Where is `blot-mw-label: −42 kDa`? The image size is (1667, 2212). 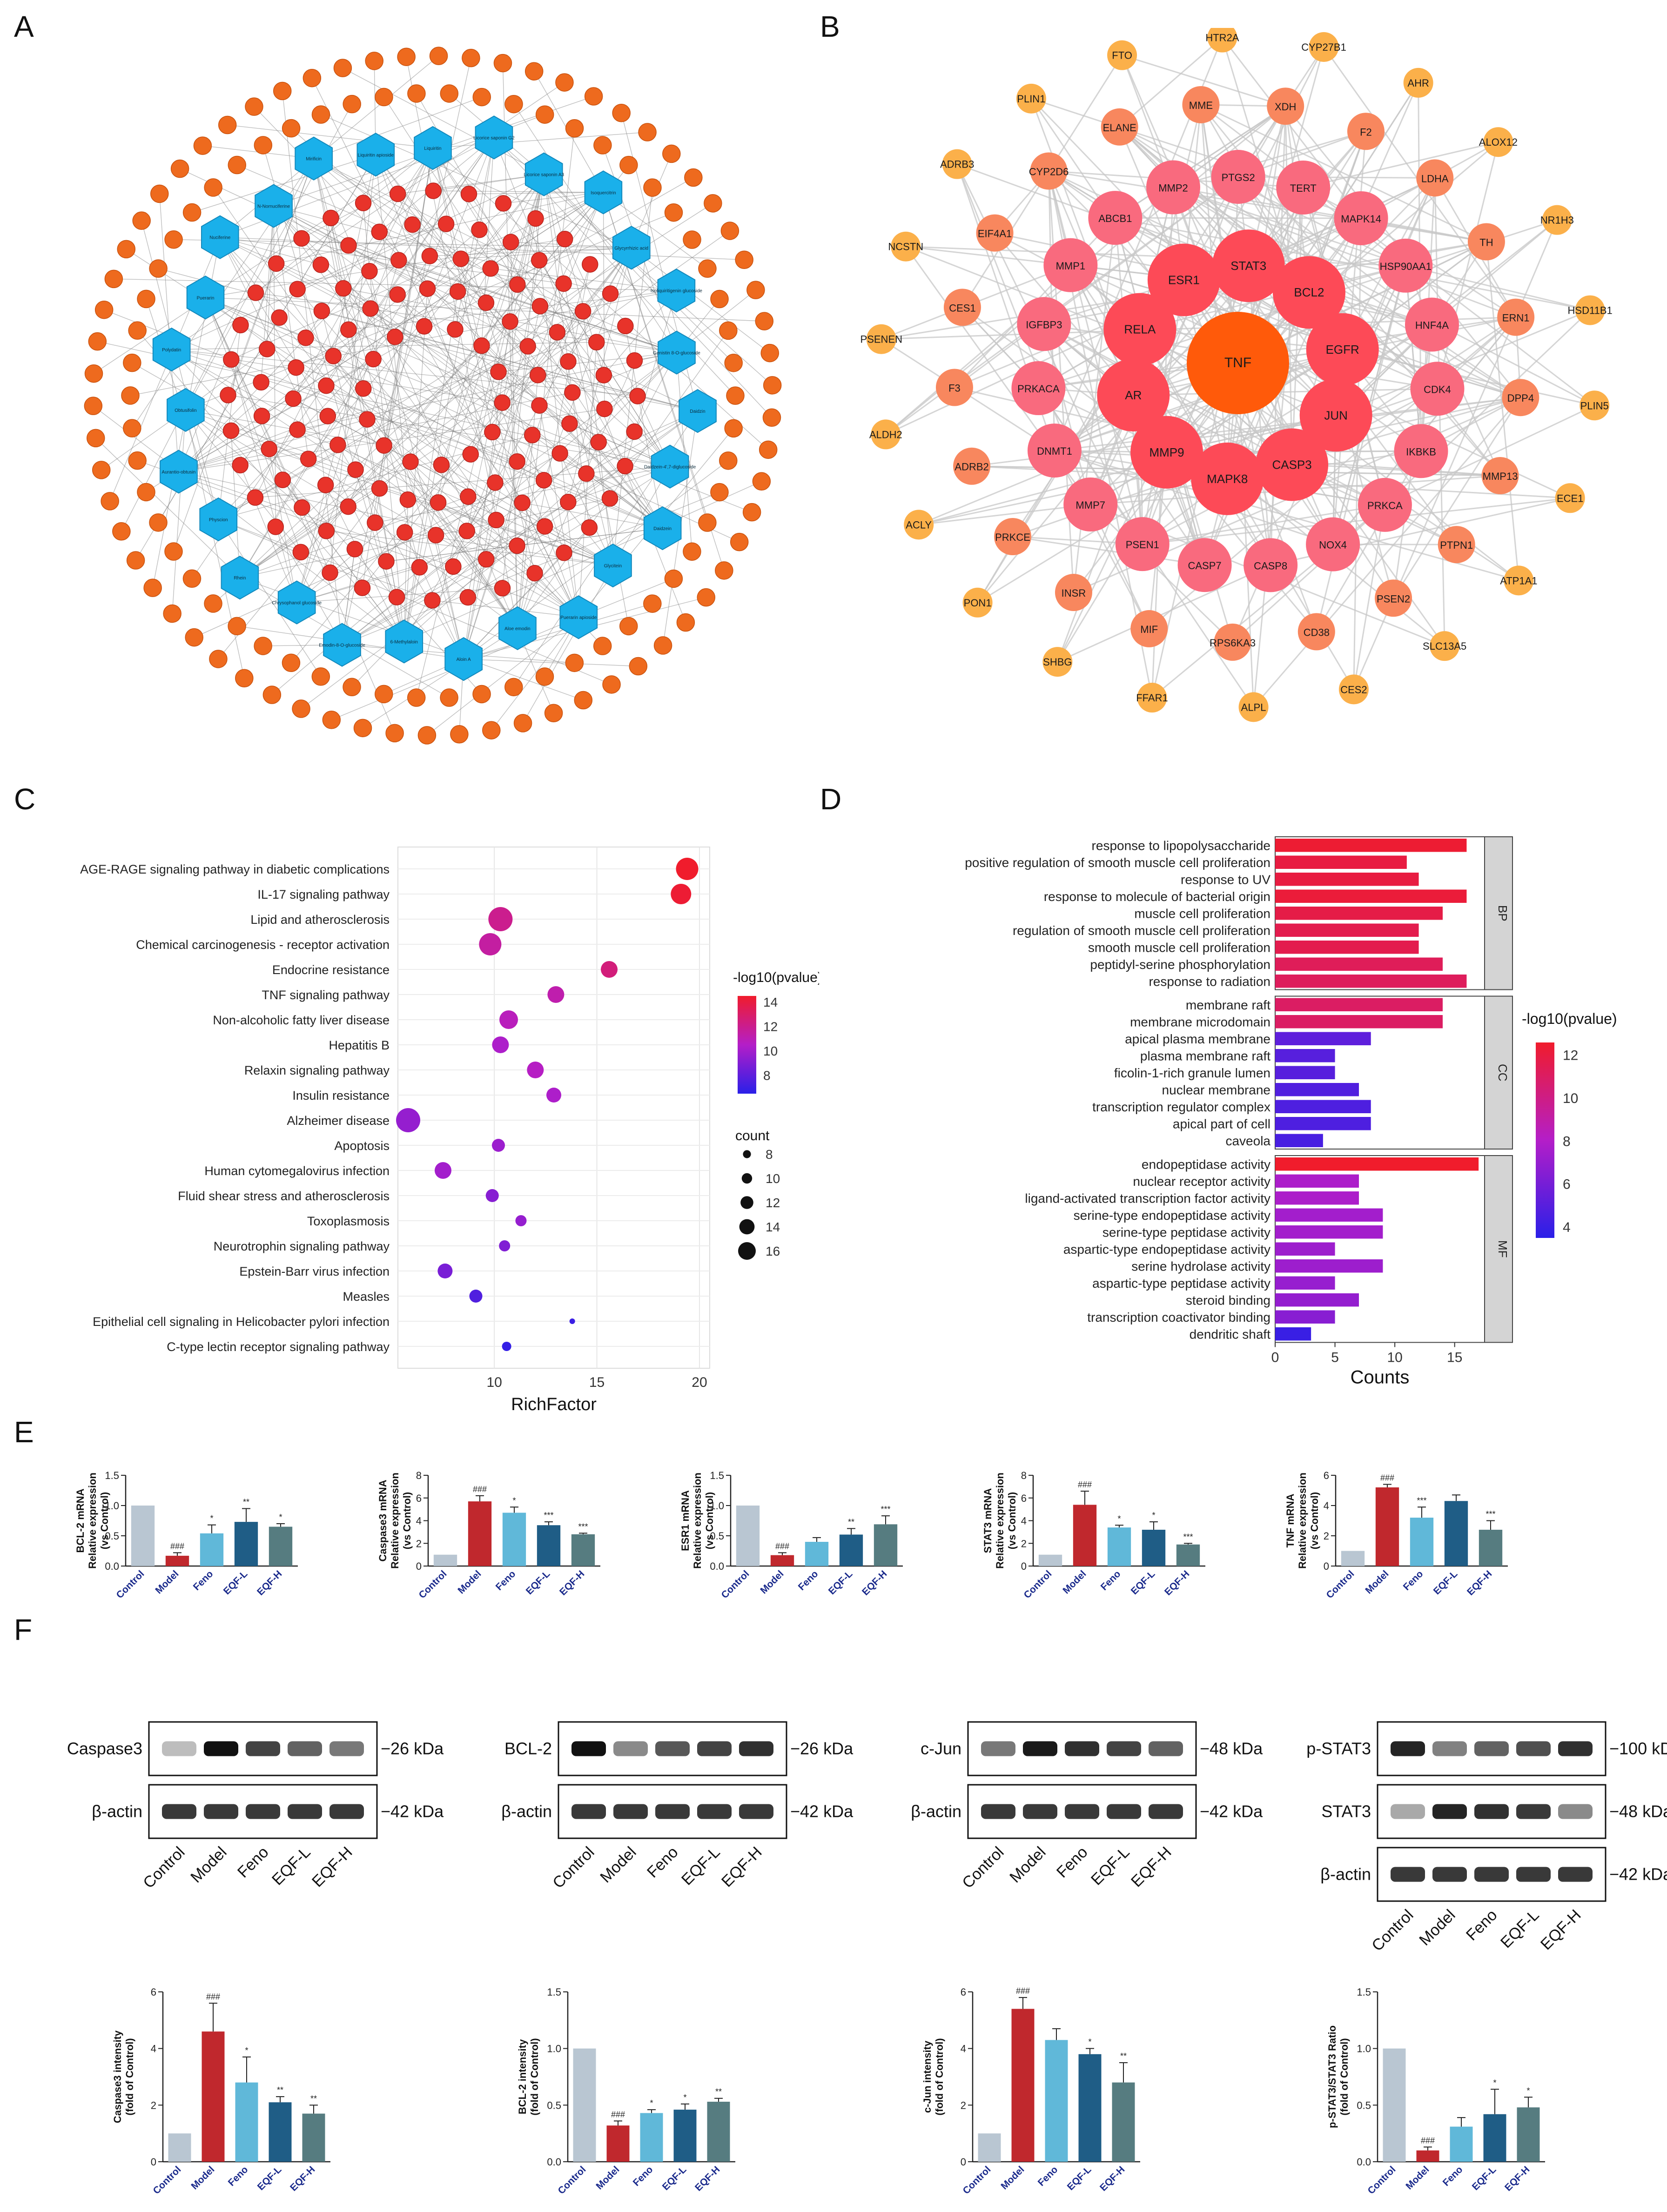 blot-mw-label: −42 kDa is located at coordinates (1231, 1811).